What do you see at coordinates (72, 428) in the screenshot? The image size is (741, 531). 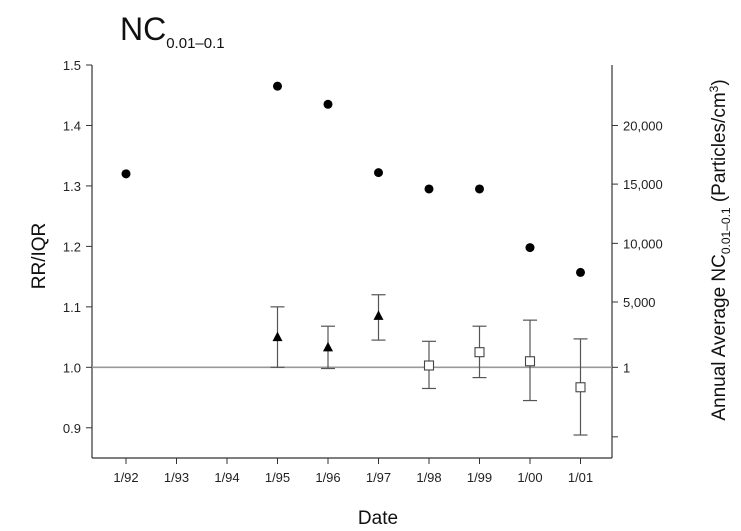 I see `y-tick-label: 0.9` at bounding box center [72, 428].